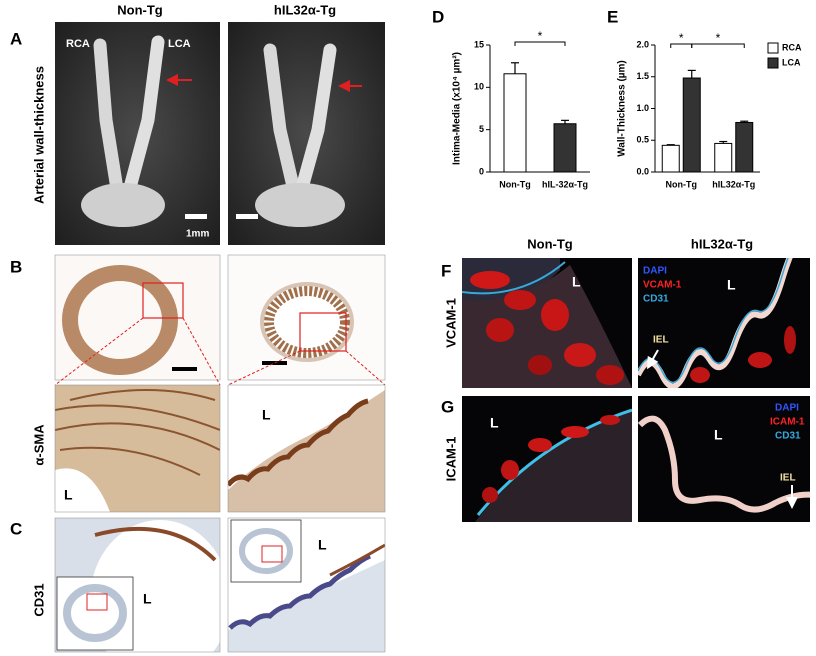  Describe the element at coordinates (565, 184) in the screenshot. I see `x-tick-label: hIL-32α-Tg` at that location.